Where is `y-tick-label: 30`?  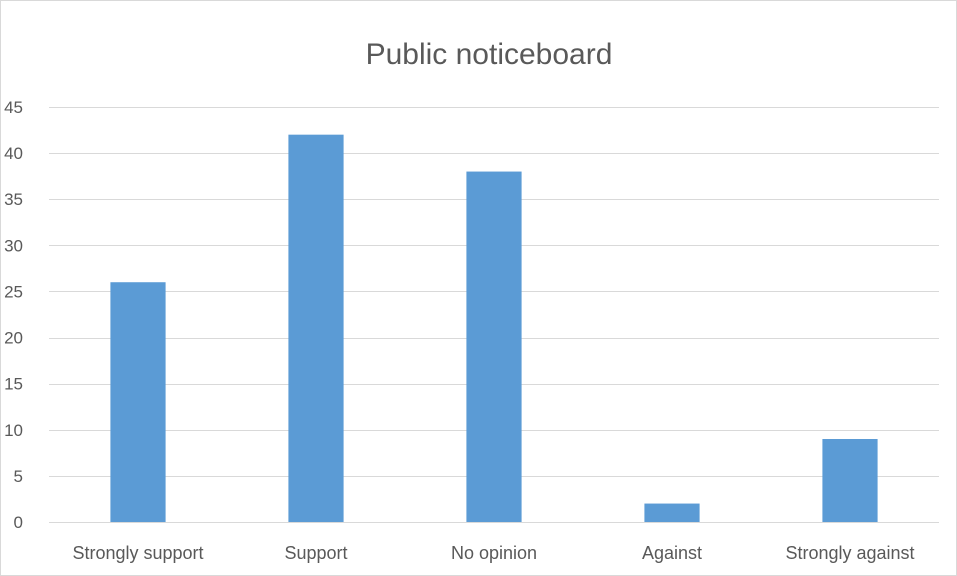 y-tick-label: 30 is located at coordinates (13, 245).